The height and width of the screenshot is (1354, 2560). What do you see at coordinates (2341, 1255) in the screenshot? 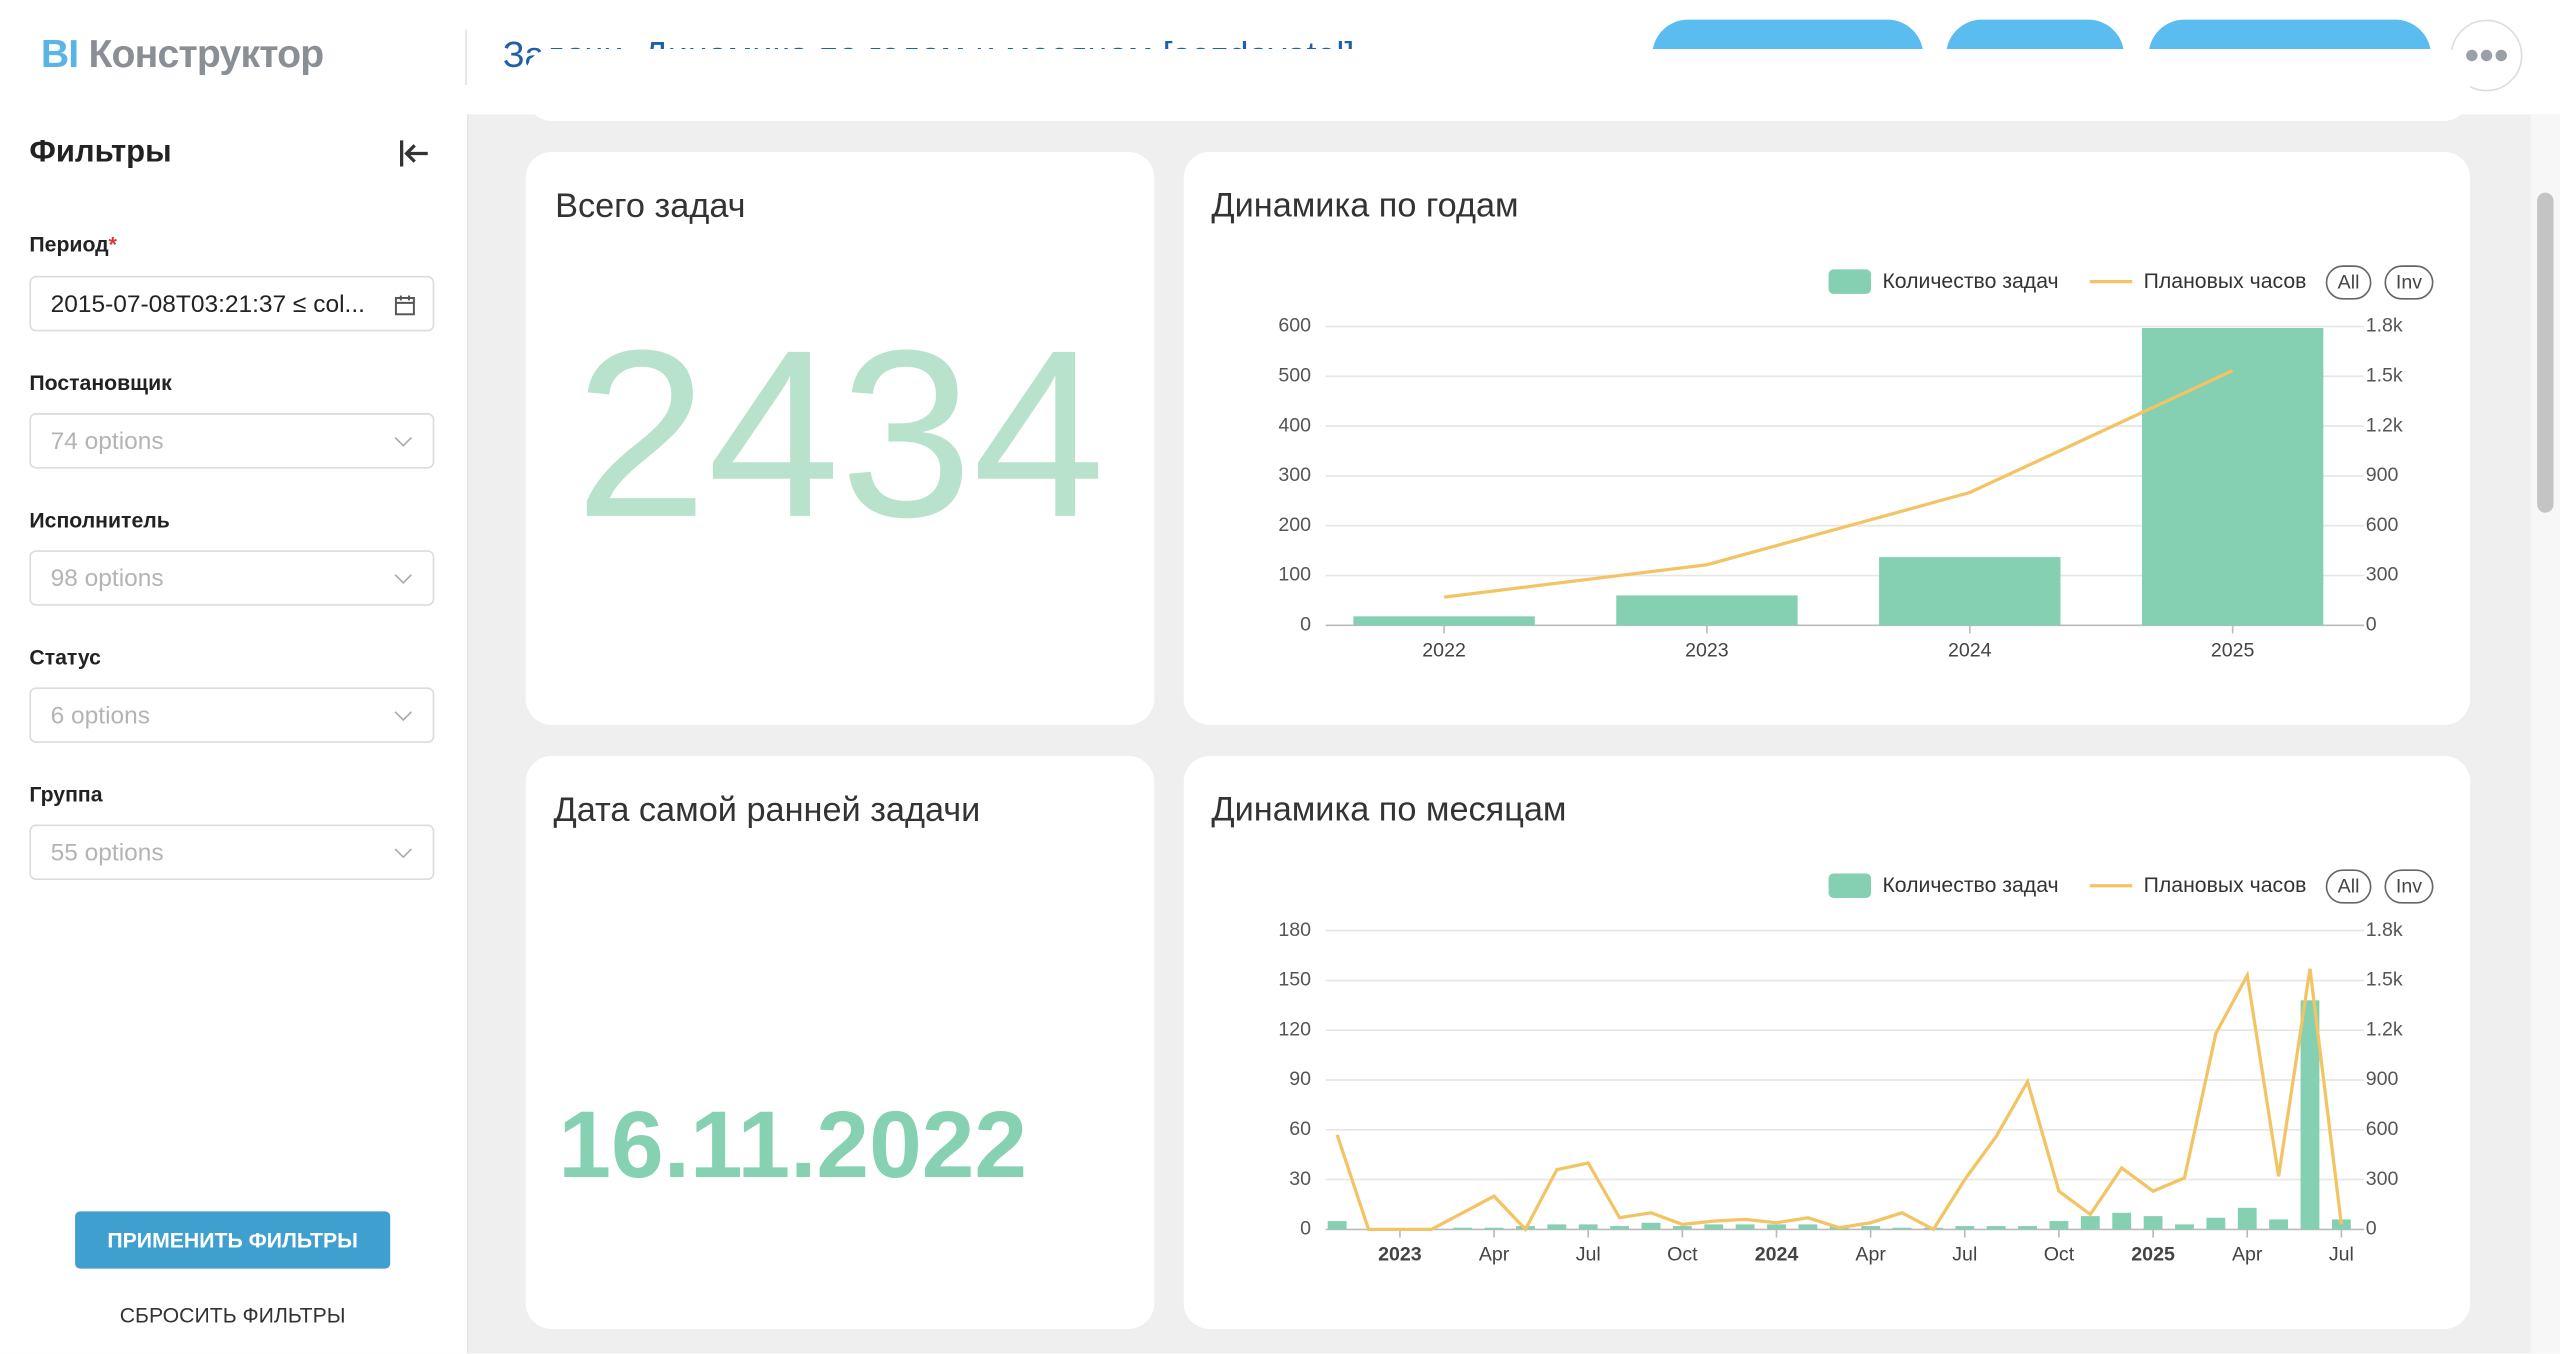
I see `x-tick-label: Jul` at bounding box center [2341, 1255].